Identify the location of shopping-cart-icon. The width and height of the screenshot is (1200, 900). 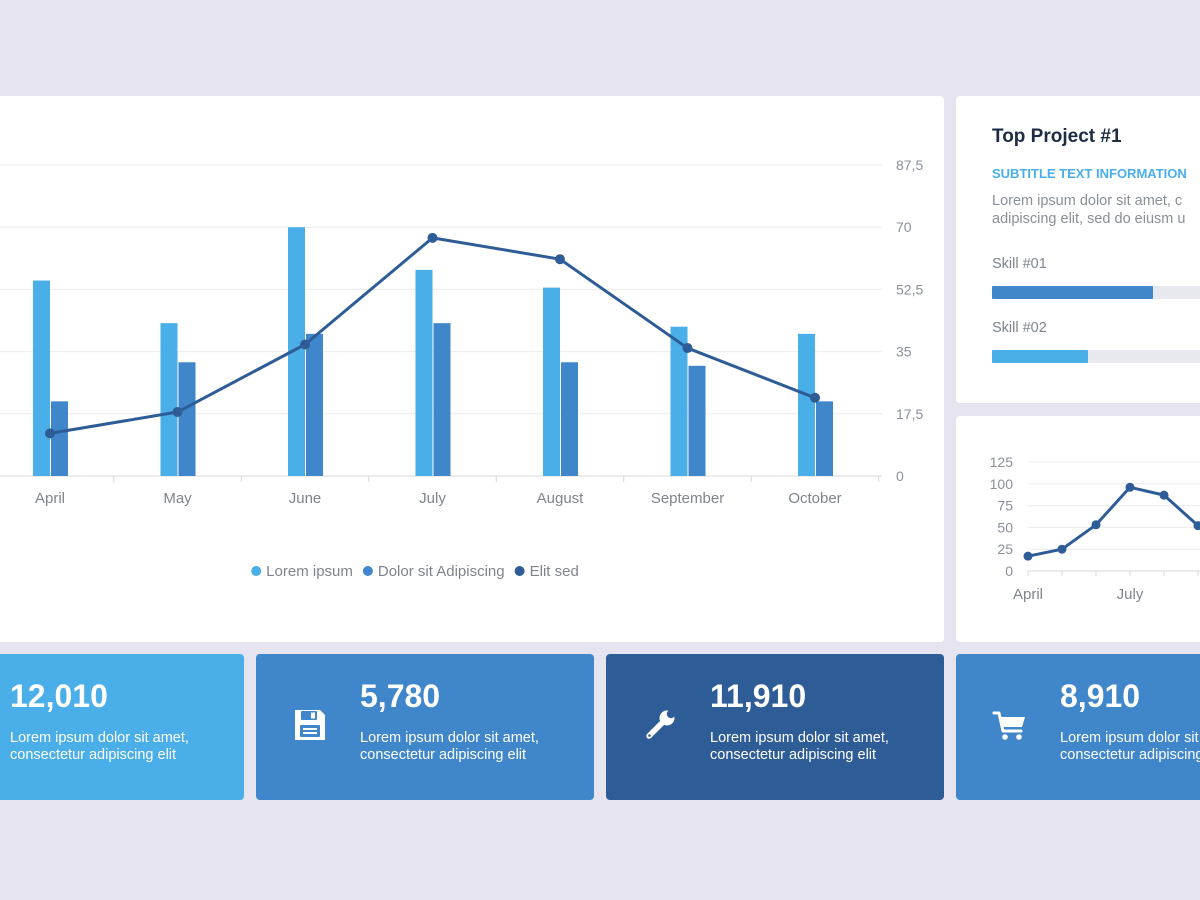
(1008, 725).